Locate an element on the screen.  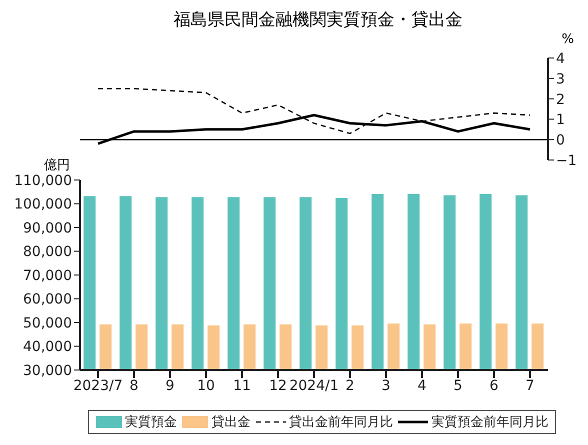
x-tick-label: 2 is located at coordinates (350, 386).